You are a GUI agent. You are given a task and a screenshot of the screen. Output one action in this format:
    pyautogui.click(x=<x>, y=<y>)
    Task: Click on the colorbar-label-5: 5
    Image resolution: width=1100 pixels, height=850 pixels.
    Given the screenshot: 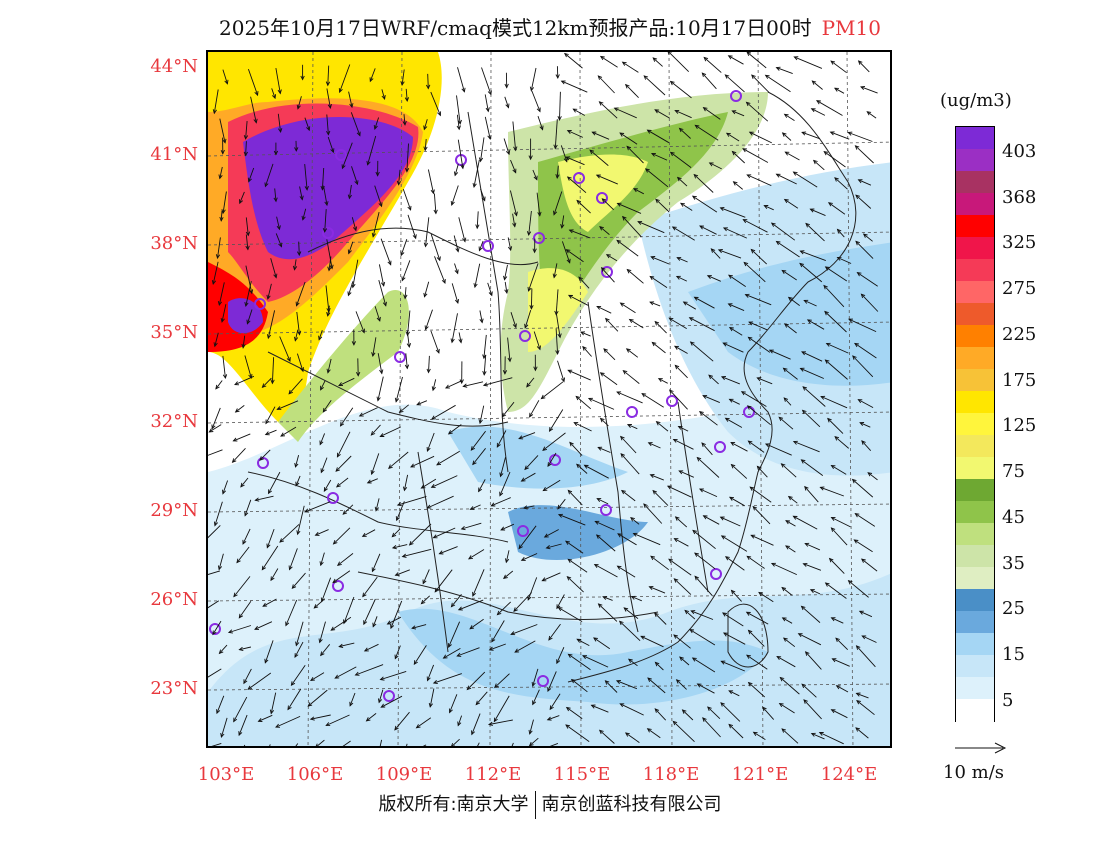 What is the action you would take?
    pyautogui.click(x=1008, y=700)
    